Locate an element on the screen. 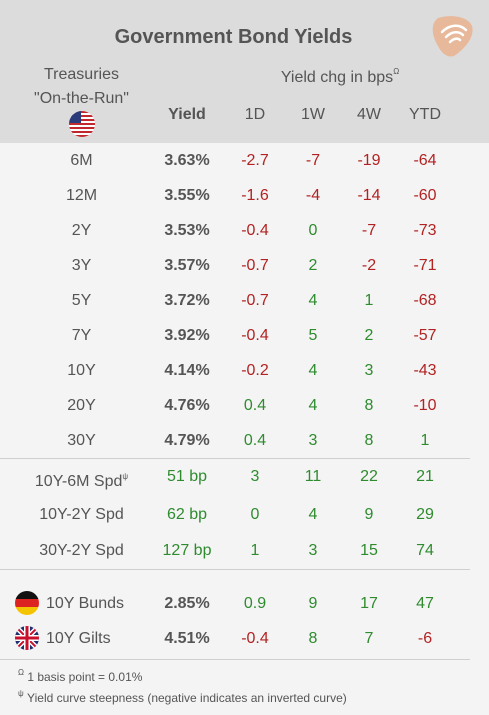  table-row: 2Y 3.53% -0.4 0 -7 -73 is located at coordinates (254, 230).